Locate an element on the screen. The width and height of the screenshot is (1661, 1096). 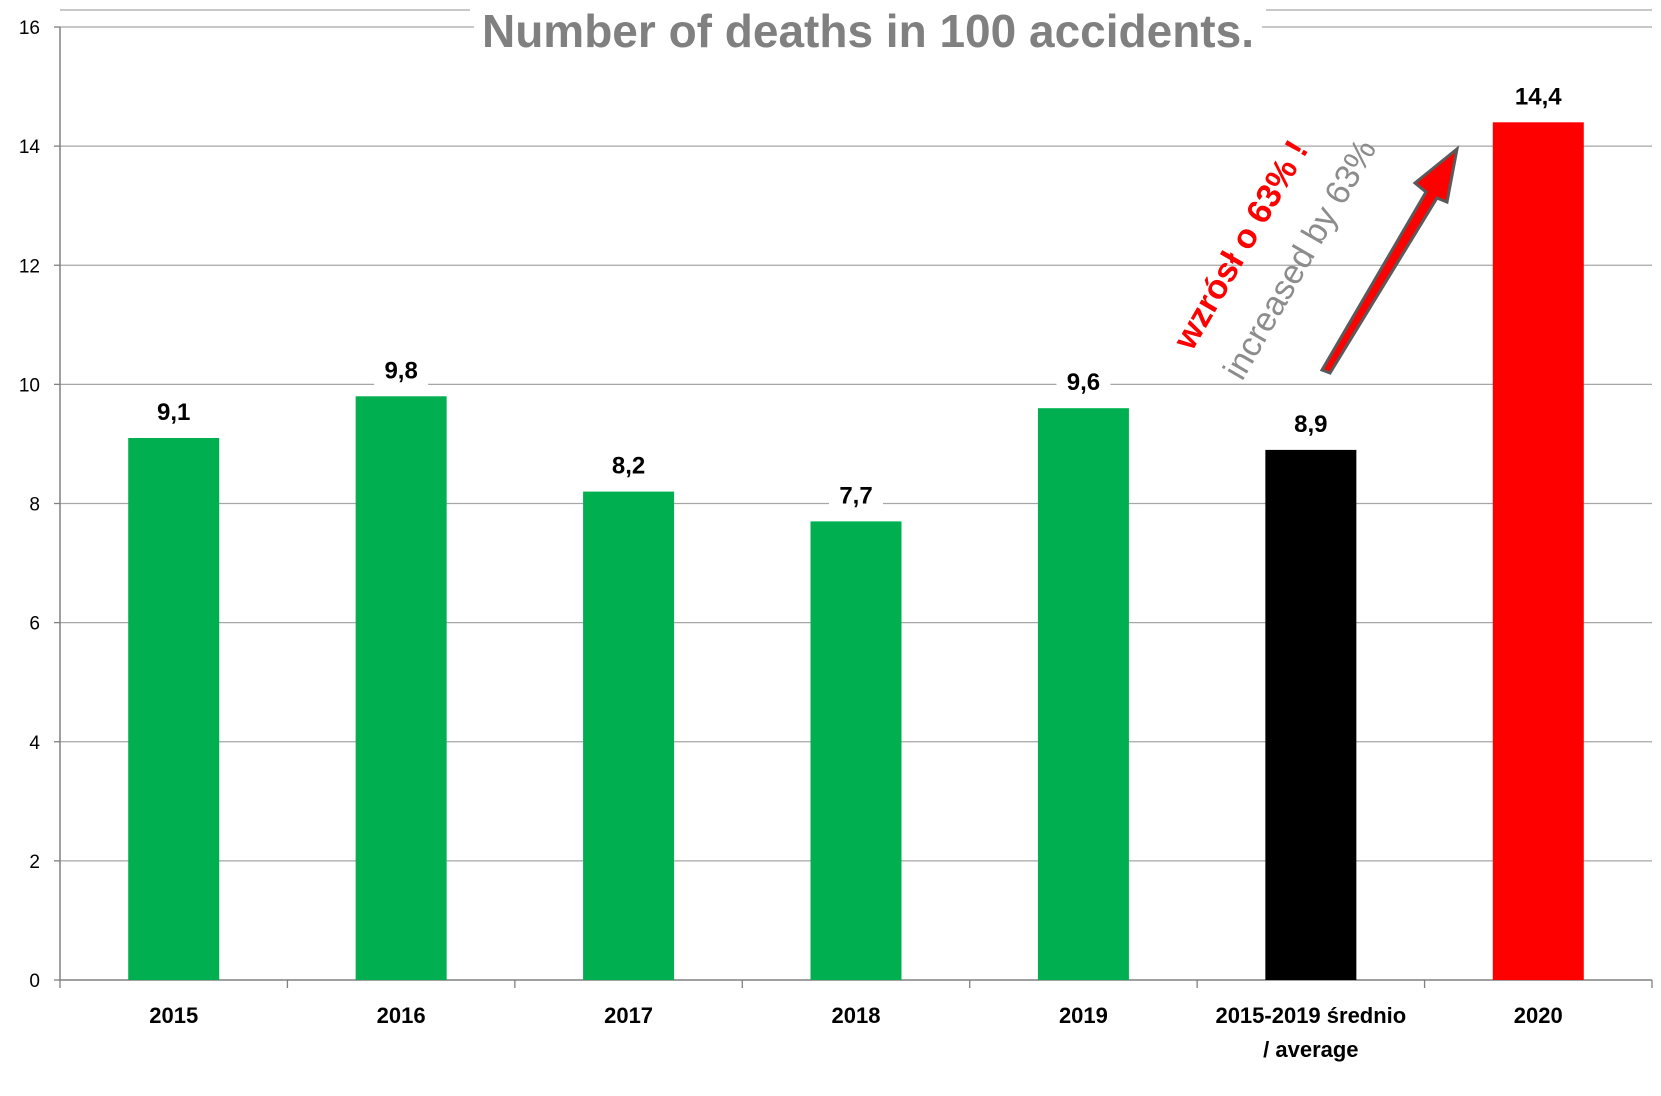
title-background is located at coordinates (868, 33).